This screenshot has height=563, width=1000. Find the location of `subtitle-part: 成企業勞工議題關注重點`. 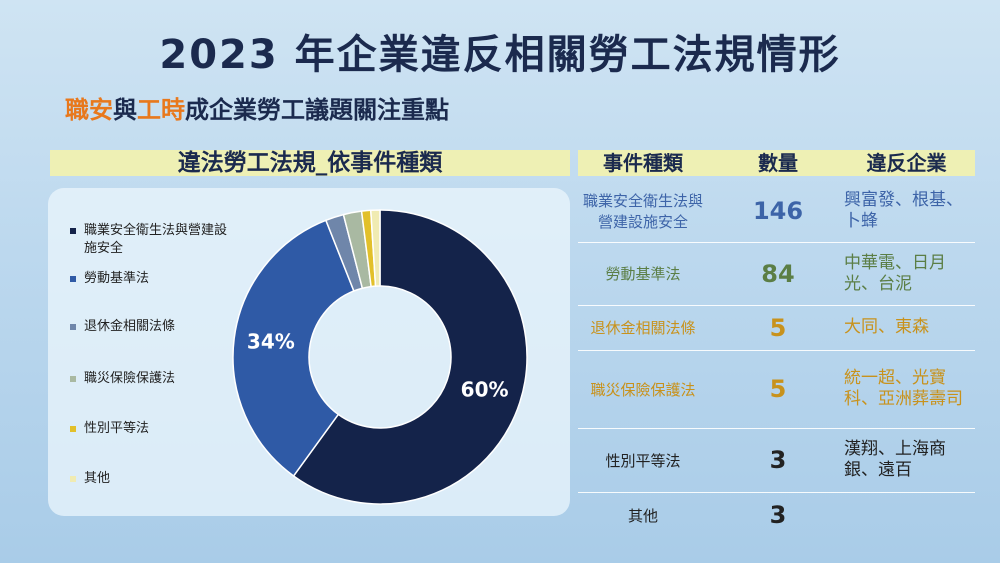

subtitle-part: 成企業勞工議題關注重點 is located at coordinates (317, 110).